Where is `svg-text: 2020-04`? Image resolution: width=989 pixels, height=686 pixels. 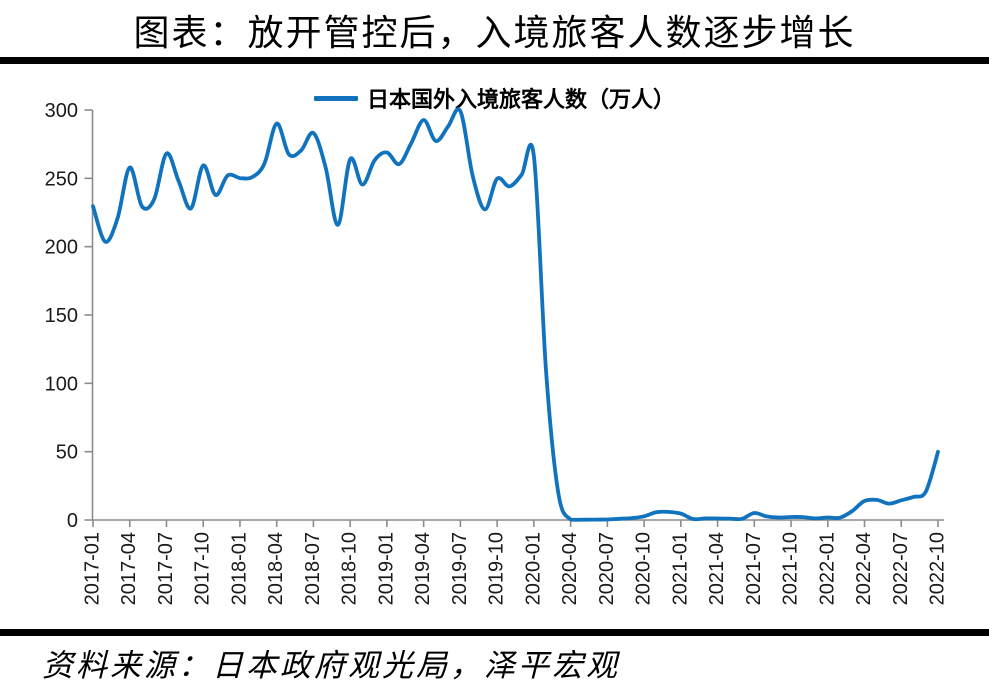
svg-text: 2020-04 is located at coordinates (570, 568).